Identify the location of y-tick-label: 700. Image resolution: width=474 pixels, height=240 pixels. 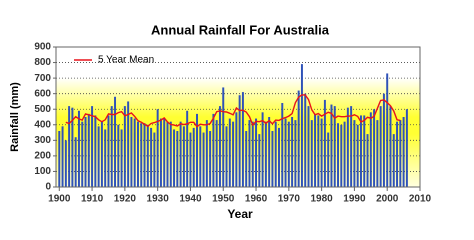
(42, 78).